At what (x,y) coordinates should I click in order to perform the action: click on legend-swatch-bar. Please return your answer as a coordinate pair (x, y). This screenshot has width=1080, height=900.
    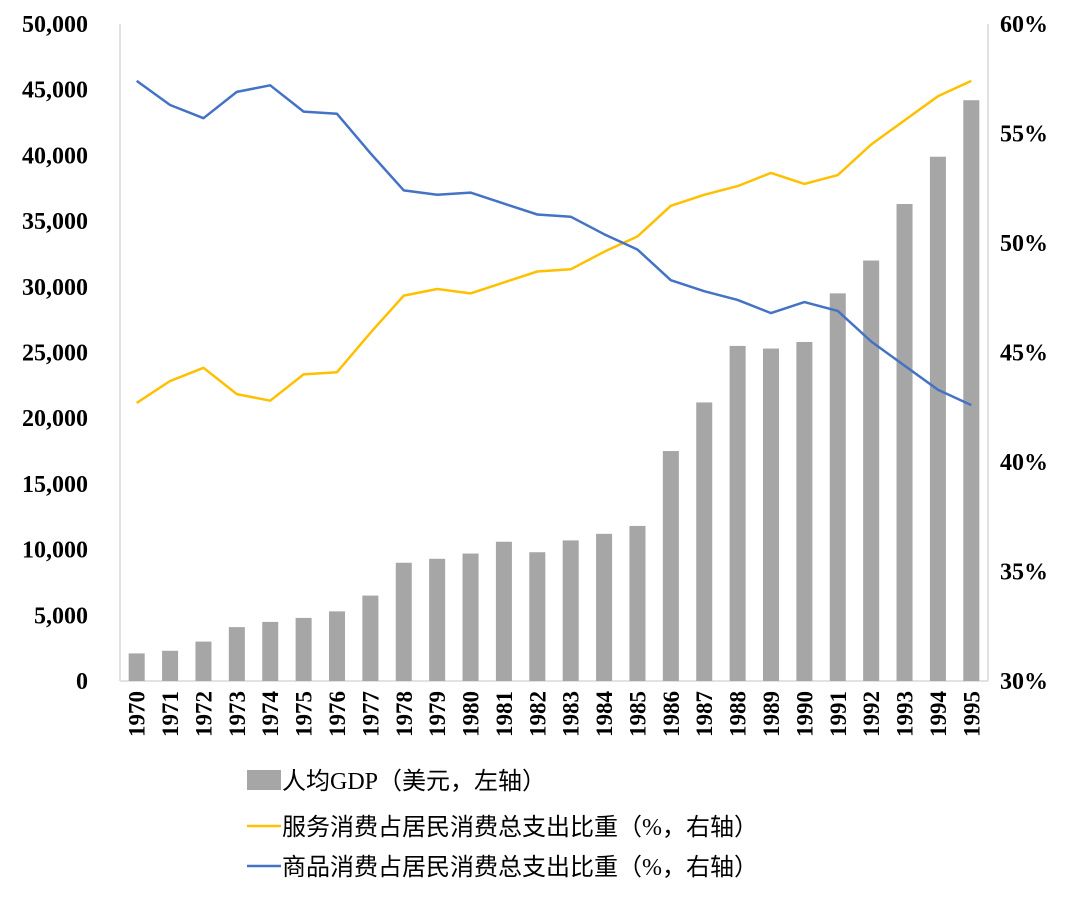
    Looking at the image, I should click on (264, 780).